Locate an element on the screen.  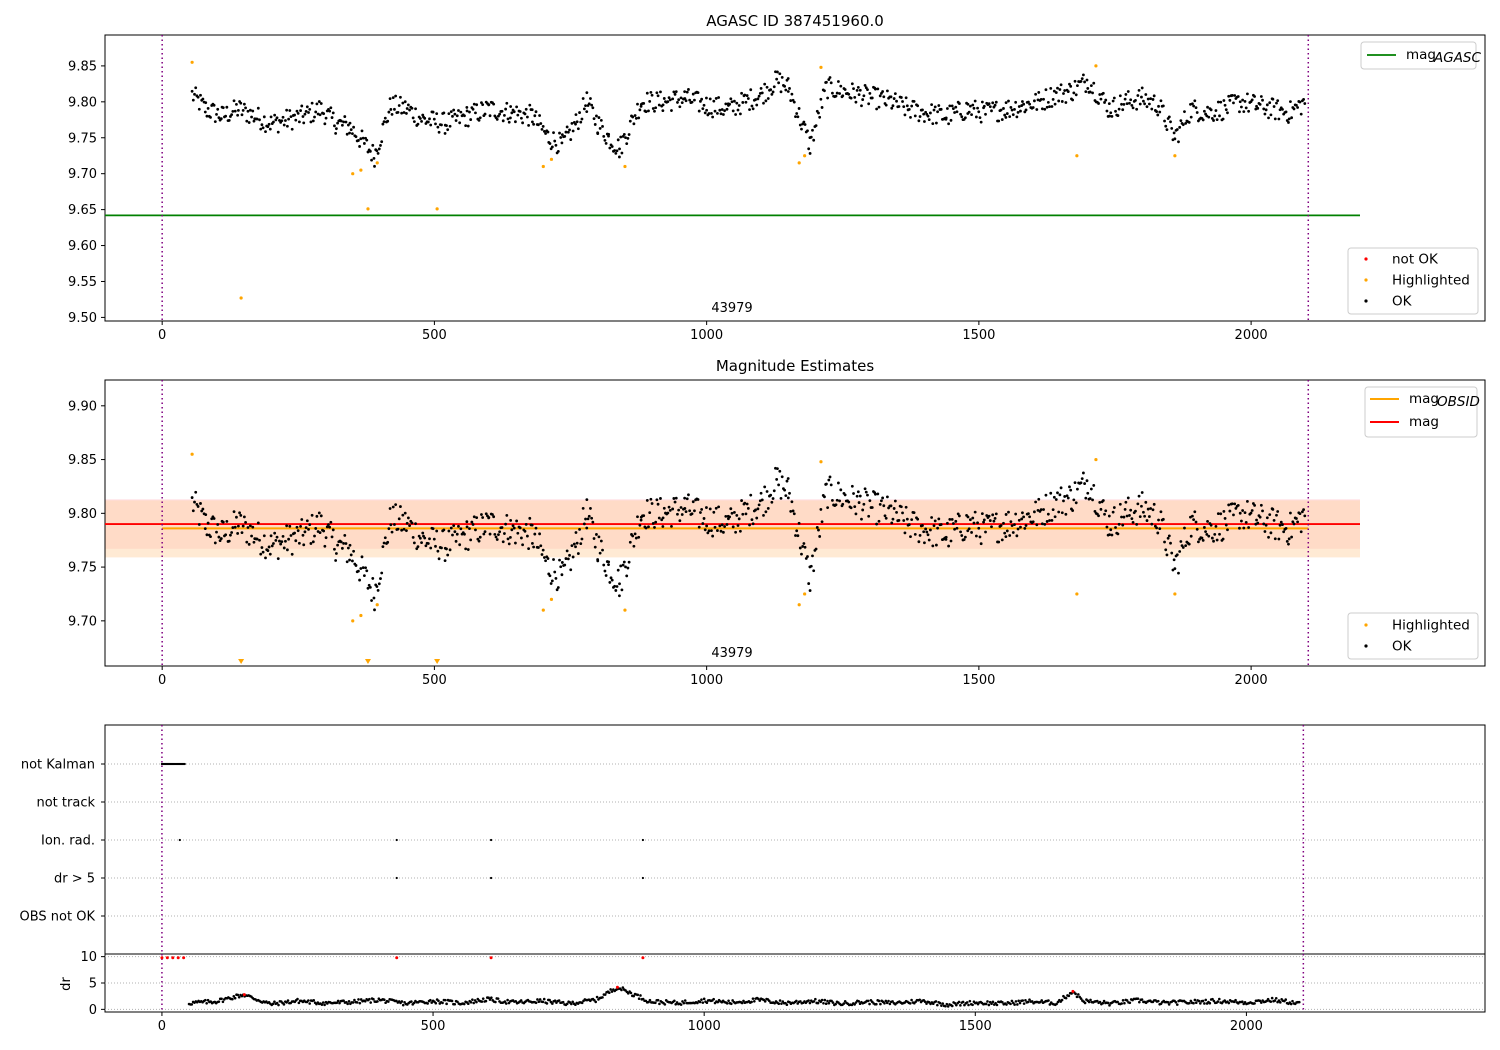
flag-label: not track is located at coordinates (65, 803).